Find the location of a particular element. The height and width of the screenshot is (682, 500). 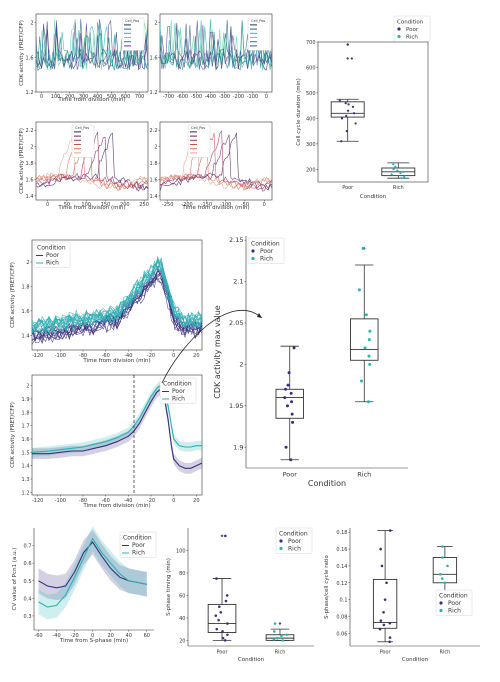

x-tick-label: -50 is located at coordinates (245, 205).